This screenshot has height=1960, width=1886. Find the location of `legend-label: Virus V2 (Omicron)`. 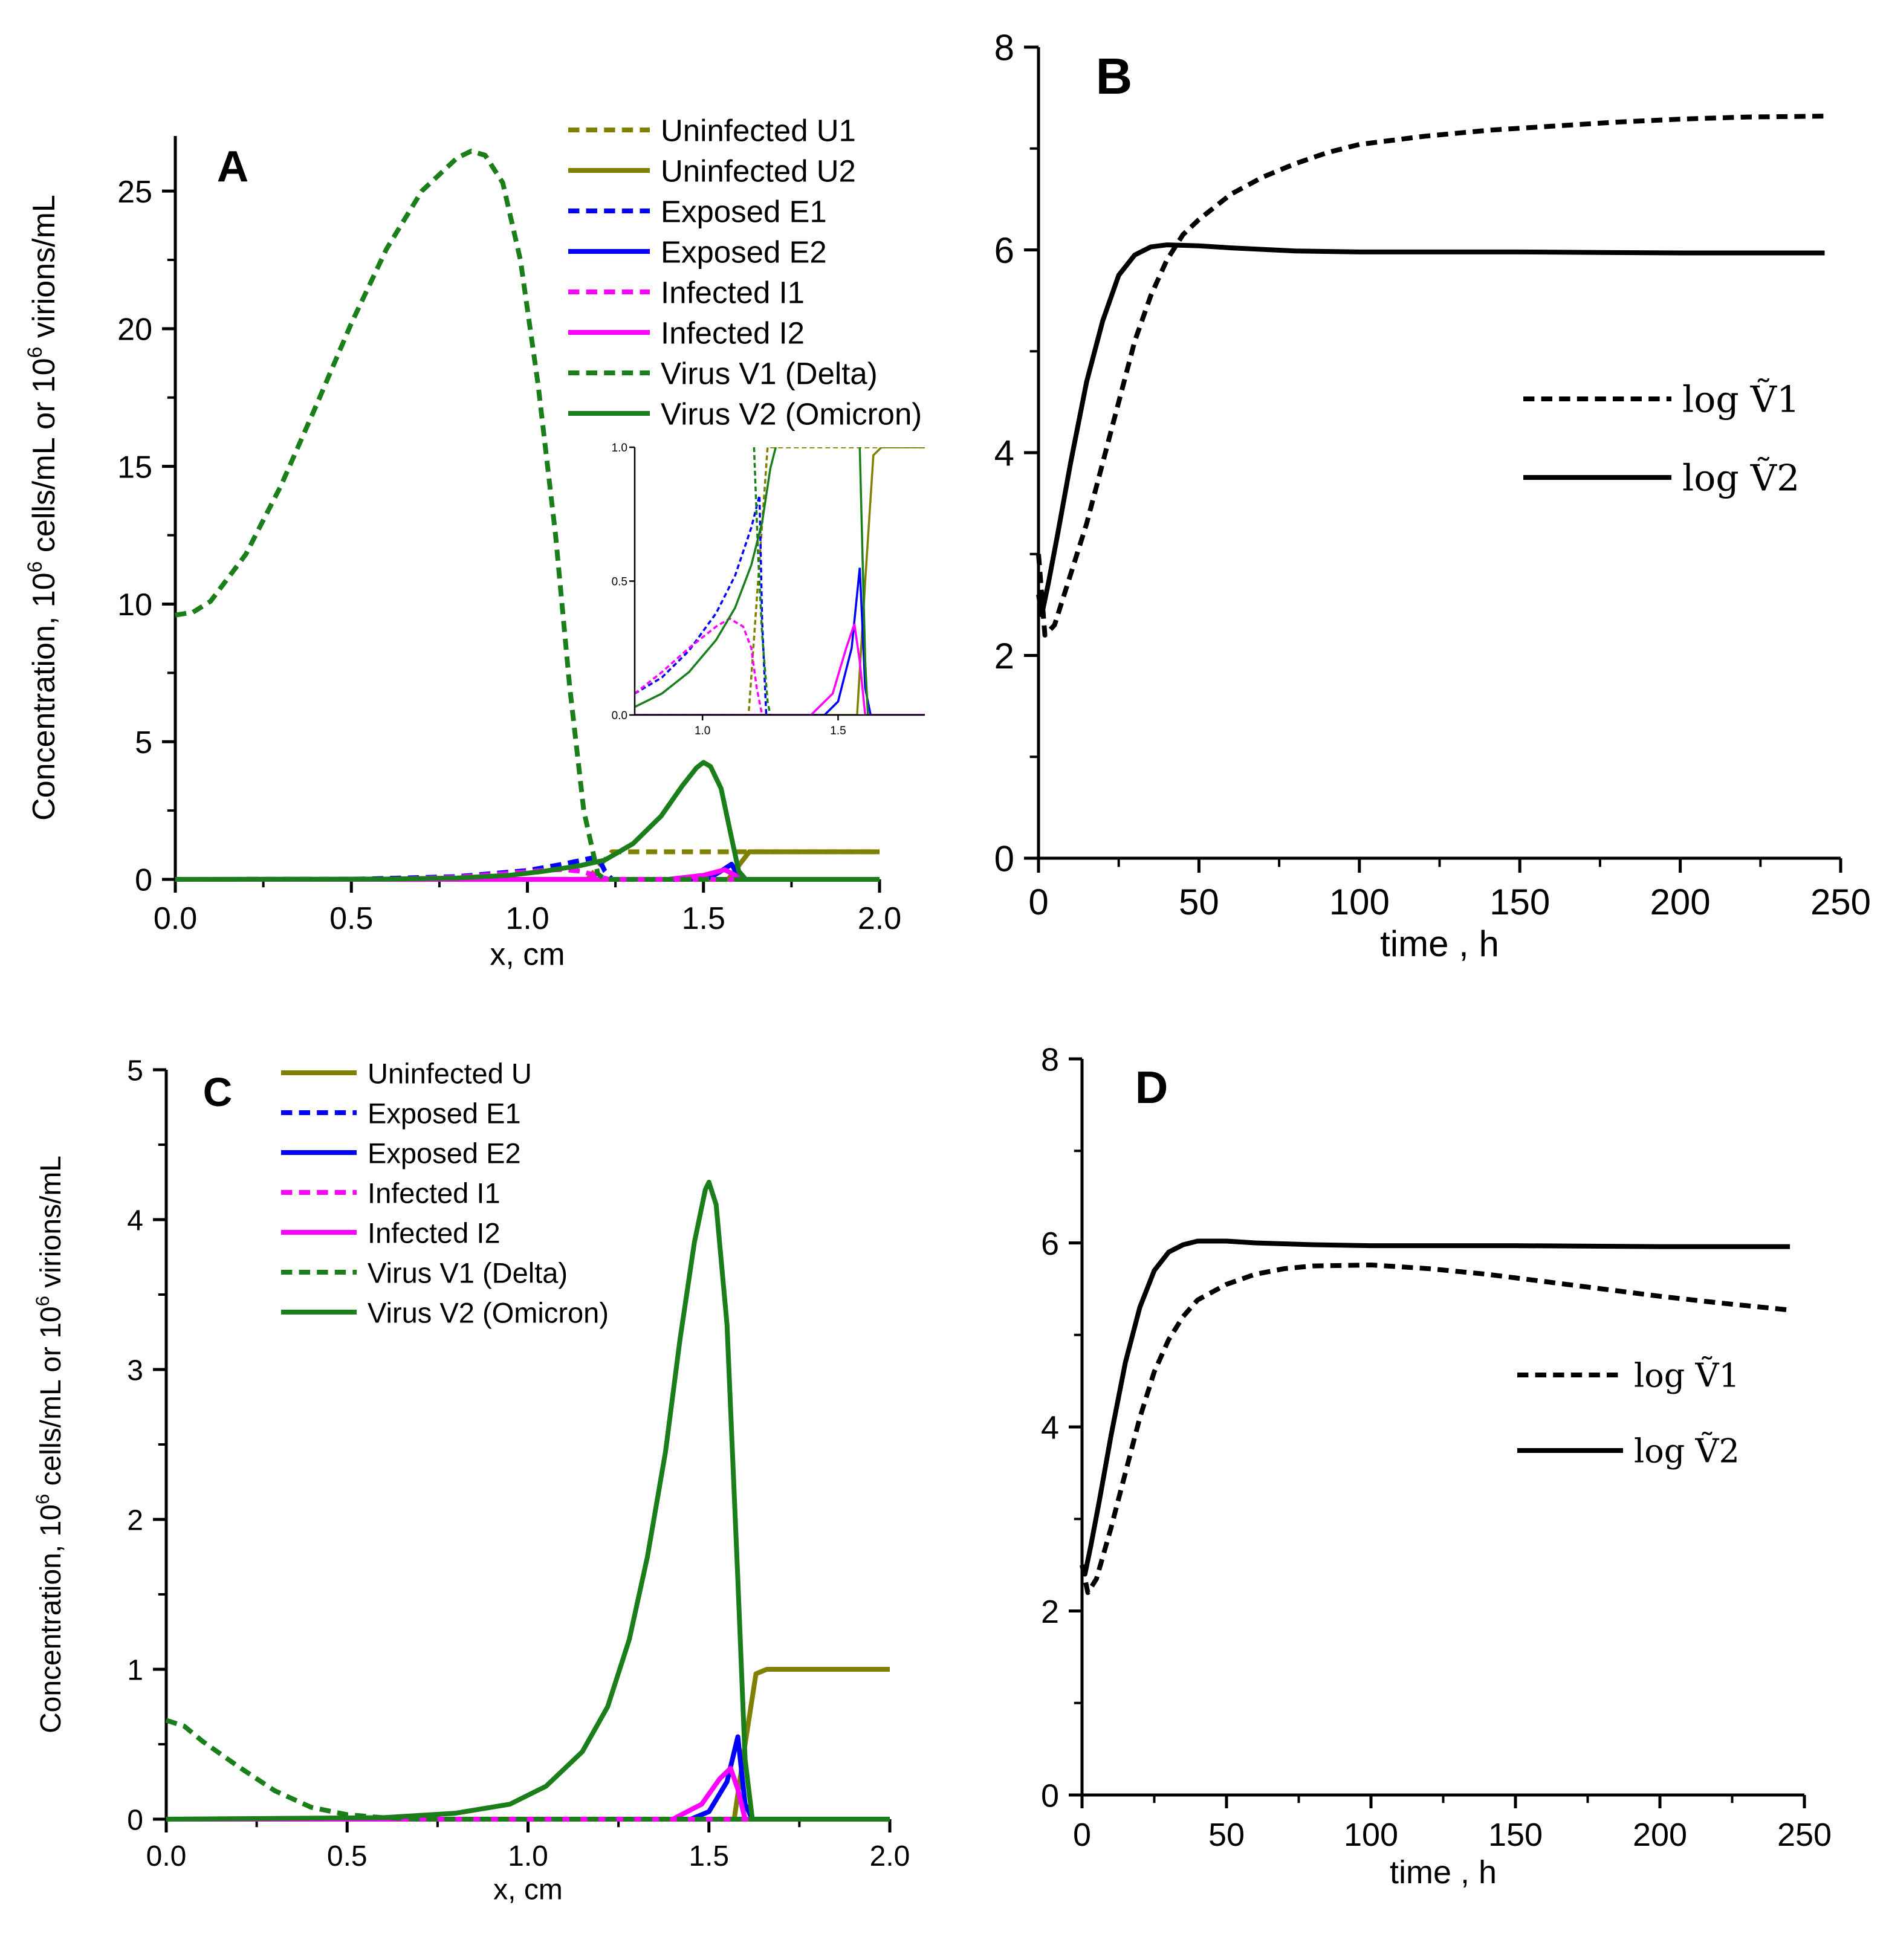

legend-label: Virus V2 (Omicron) is located at coordinates (488, 1312).